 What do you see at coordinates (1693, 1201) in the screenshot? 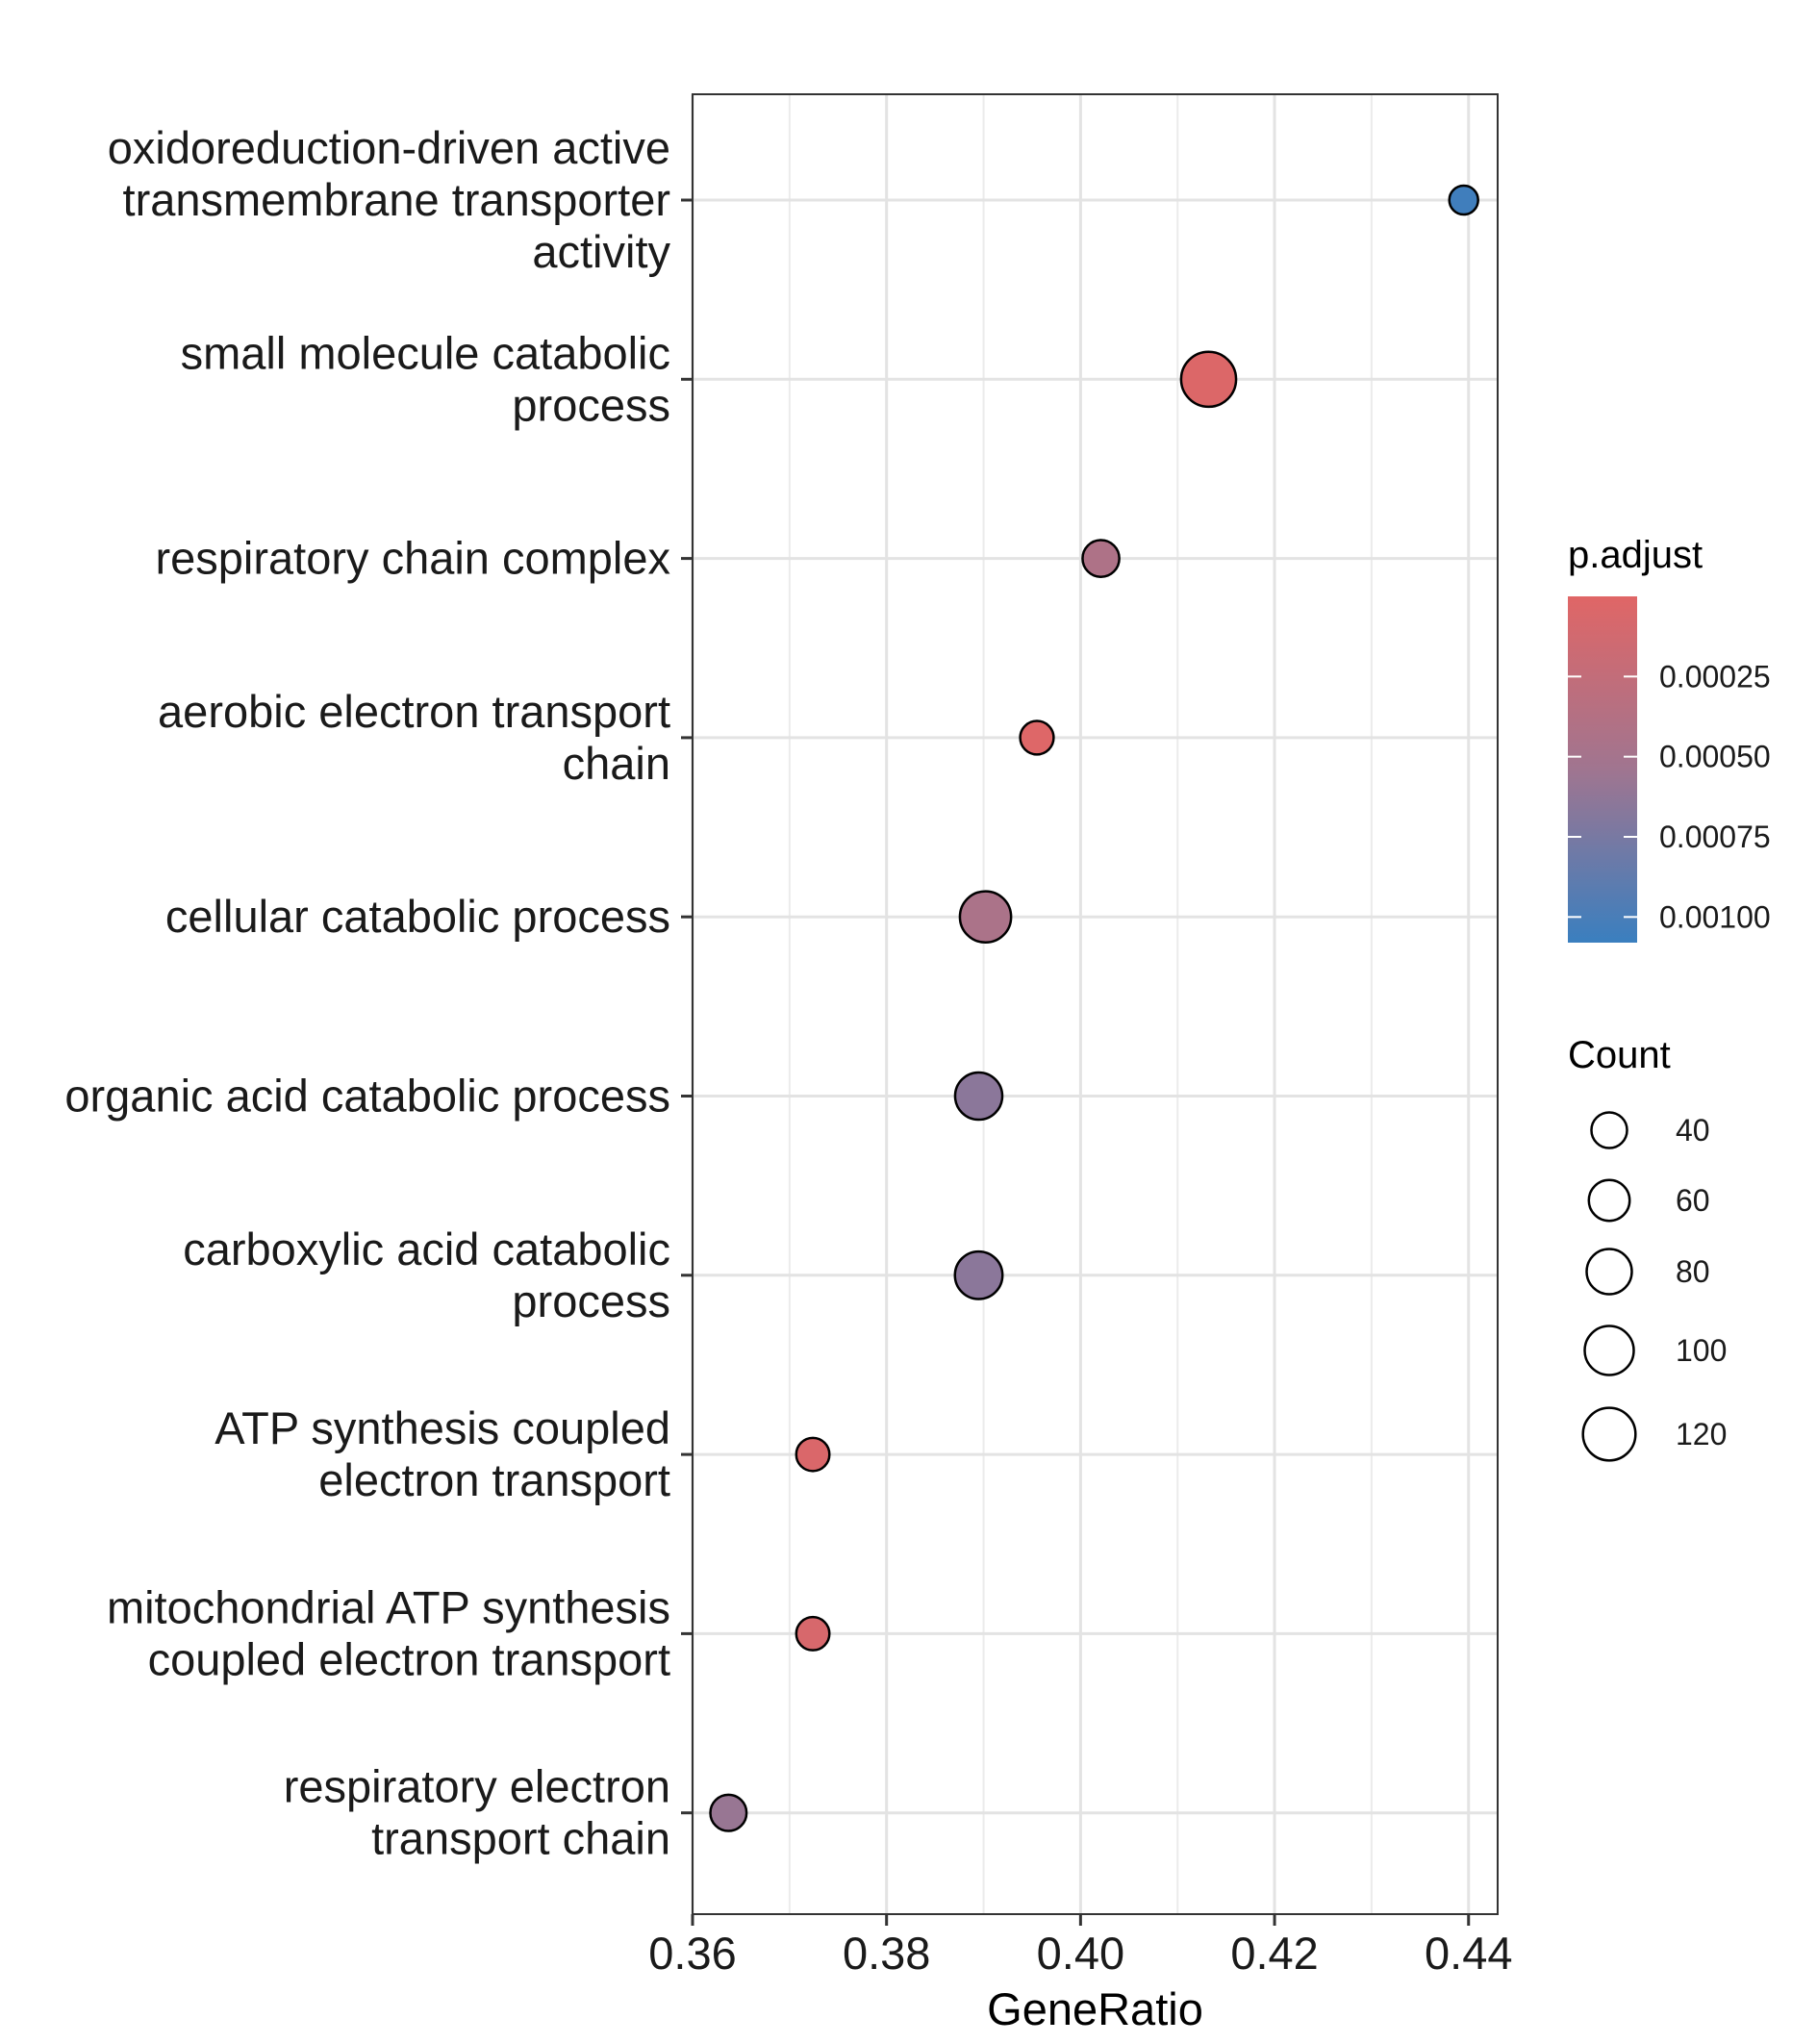
I see `size-legend-label: 60` at bounding box center [1693, 1201].